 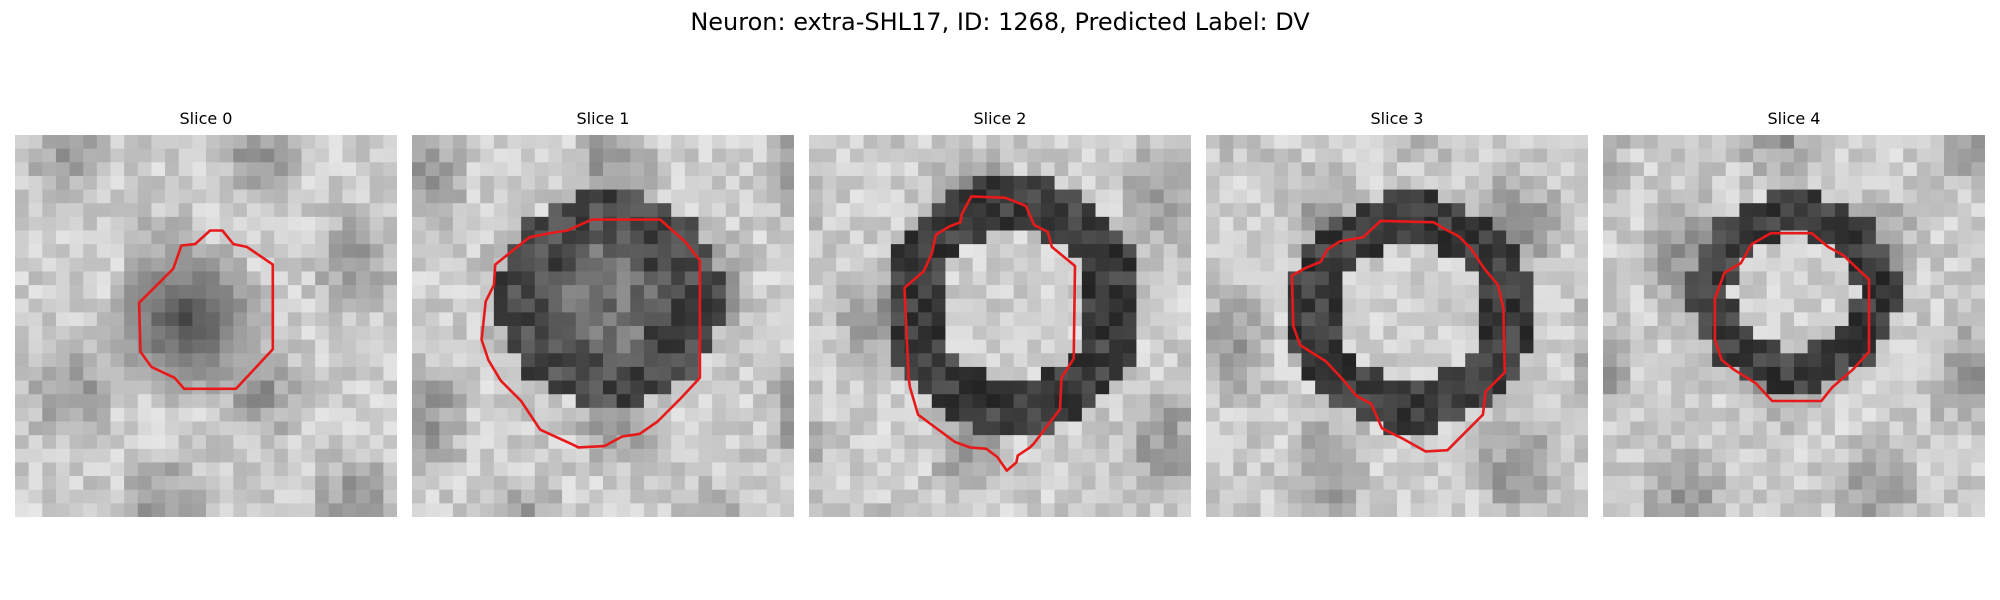 I want to click on slice-title: Slice 2, so click(x=1000, y=118).